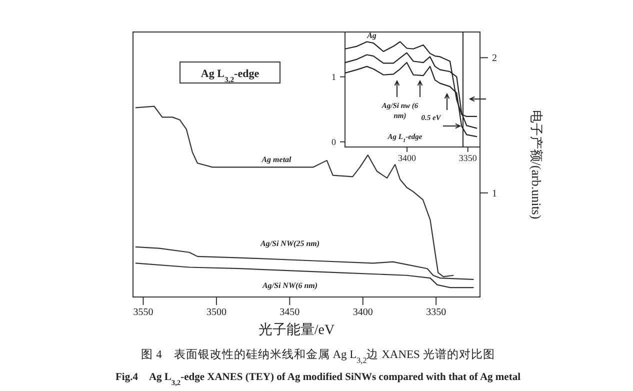 The height and width of the screenshot is (391, 633). What do you see at coordinates (536, 165) in the screenshot?
I see `y-axis-title: 电子产额/(arb.units)` at bounding box center [536, 165].